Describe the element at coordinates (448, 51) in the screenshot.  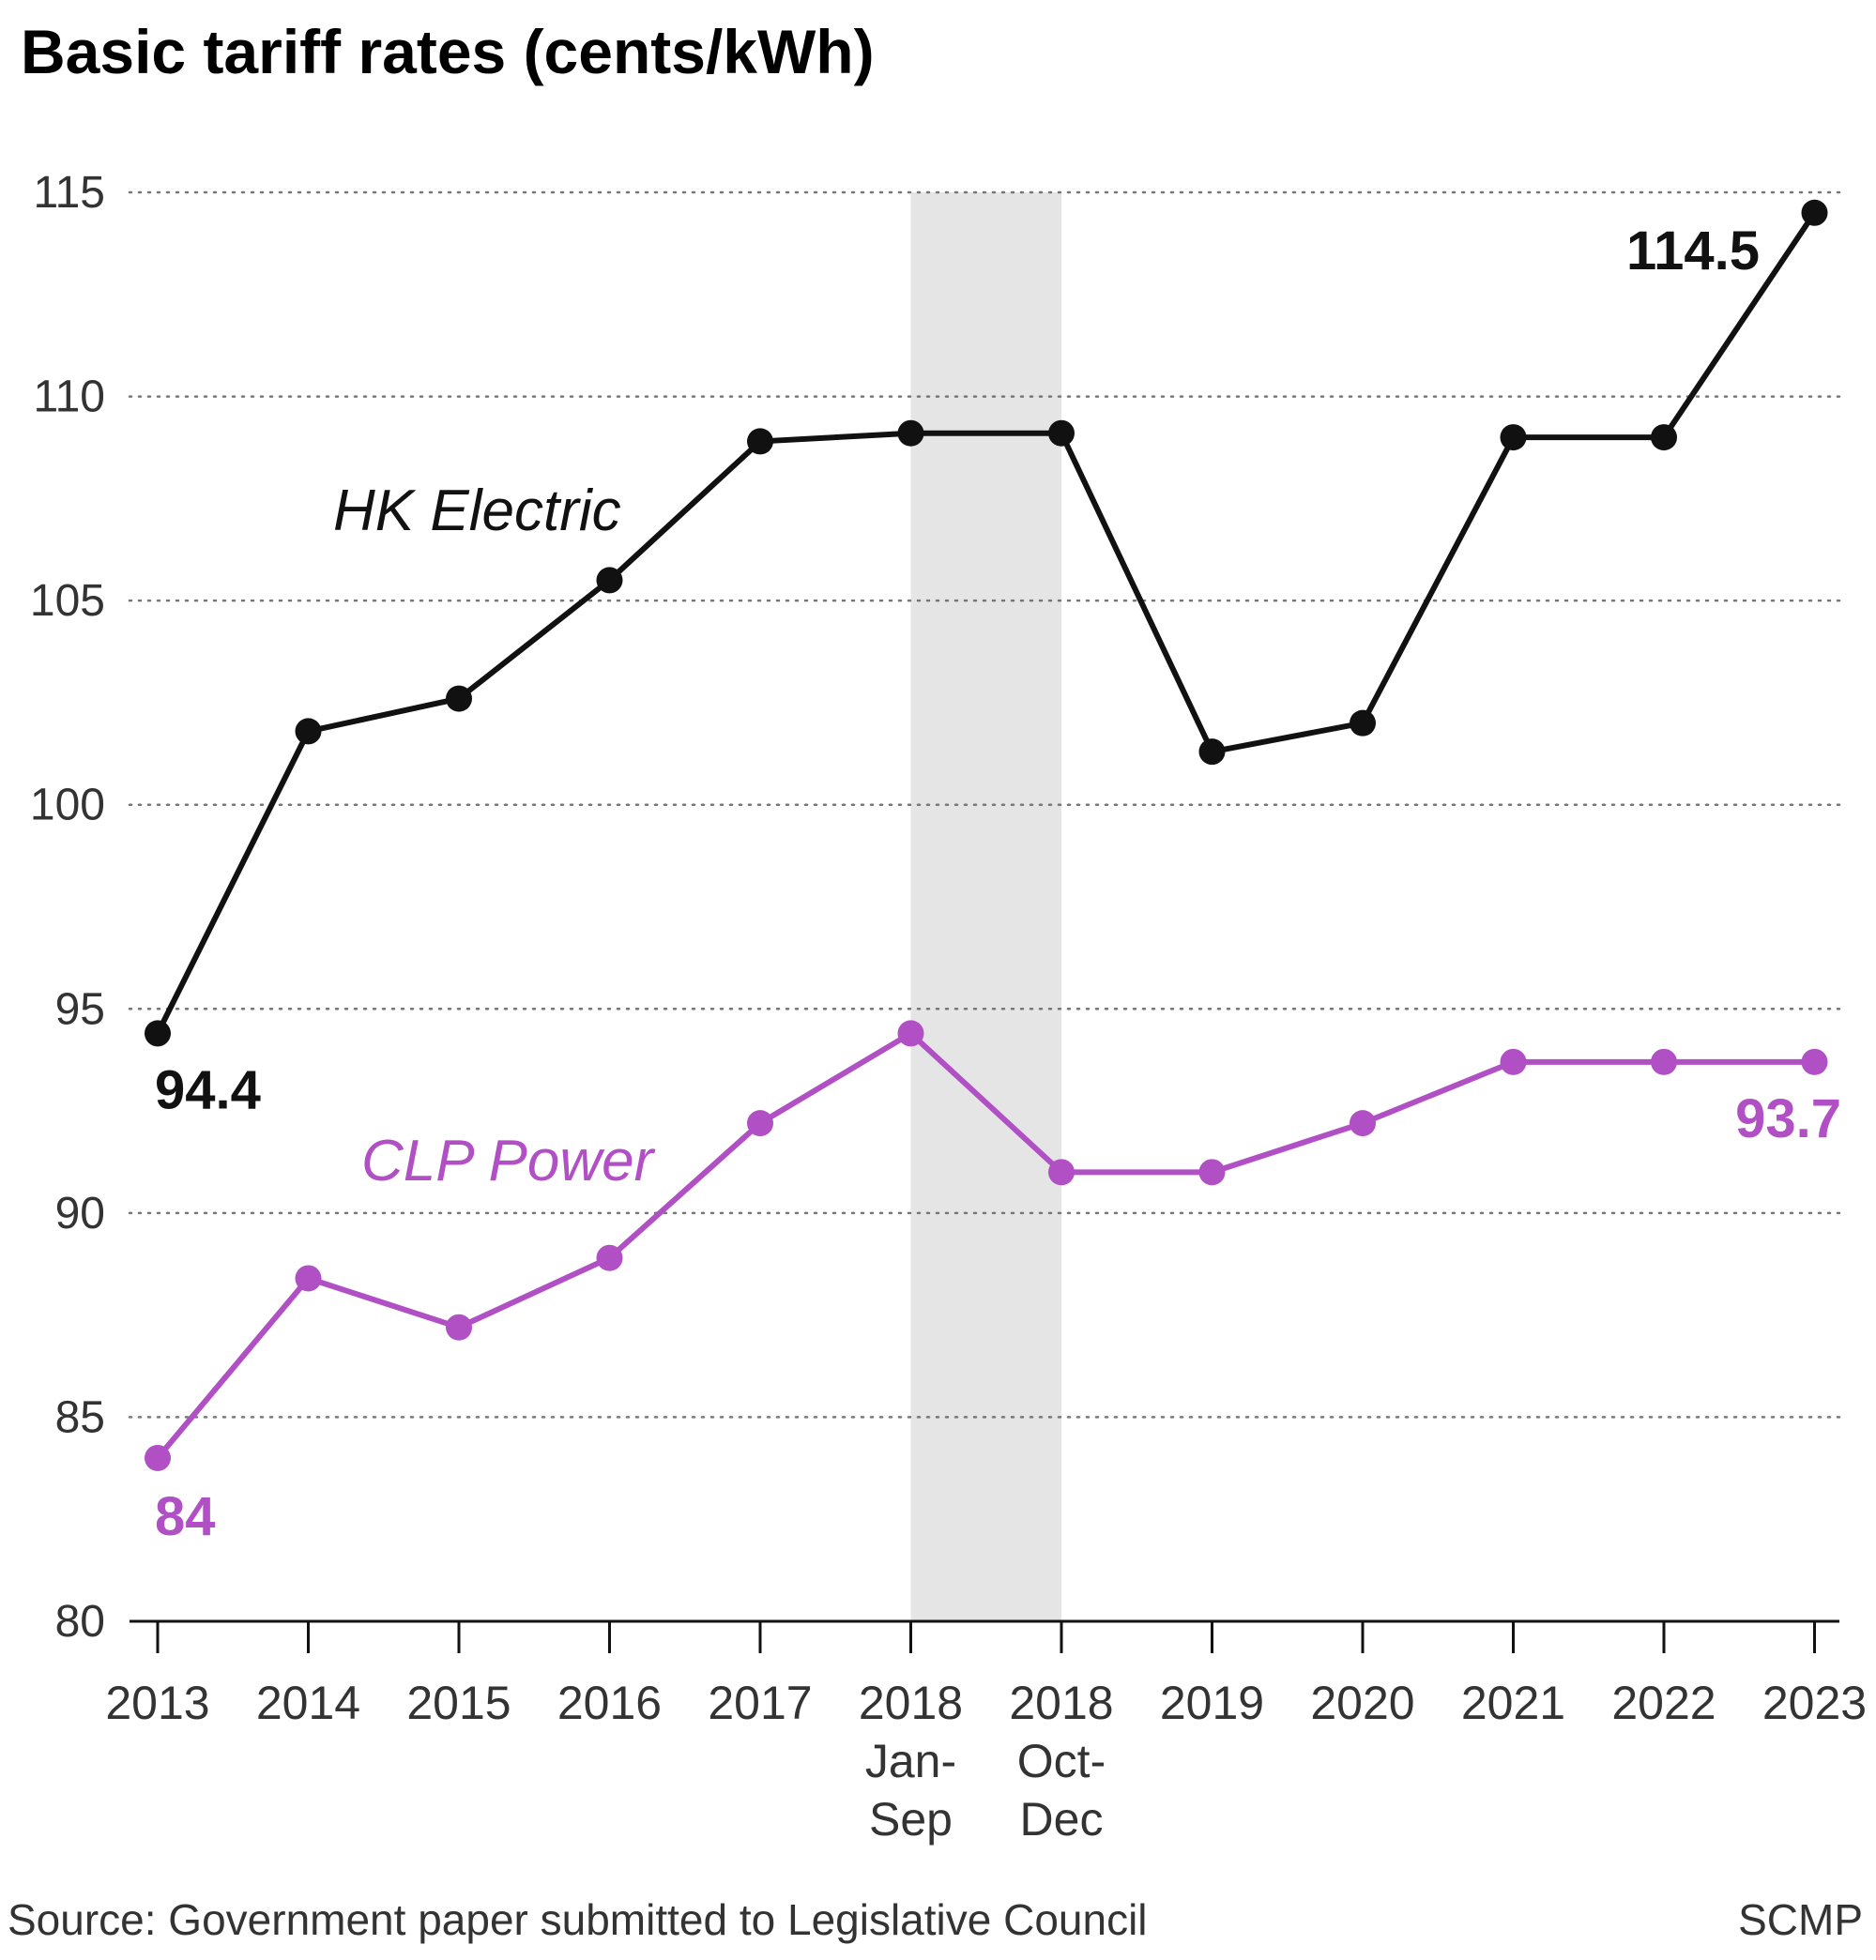
I see `chart-title: Basic tariff rates (cents/kWh)` at that location.